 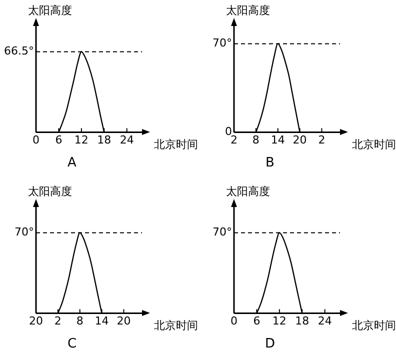 What do you see at coordinates (19, 51) in the screenshot?
I see `text: 66.5°` at bounding box center [19, 51].